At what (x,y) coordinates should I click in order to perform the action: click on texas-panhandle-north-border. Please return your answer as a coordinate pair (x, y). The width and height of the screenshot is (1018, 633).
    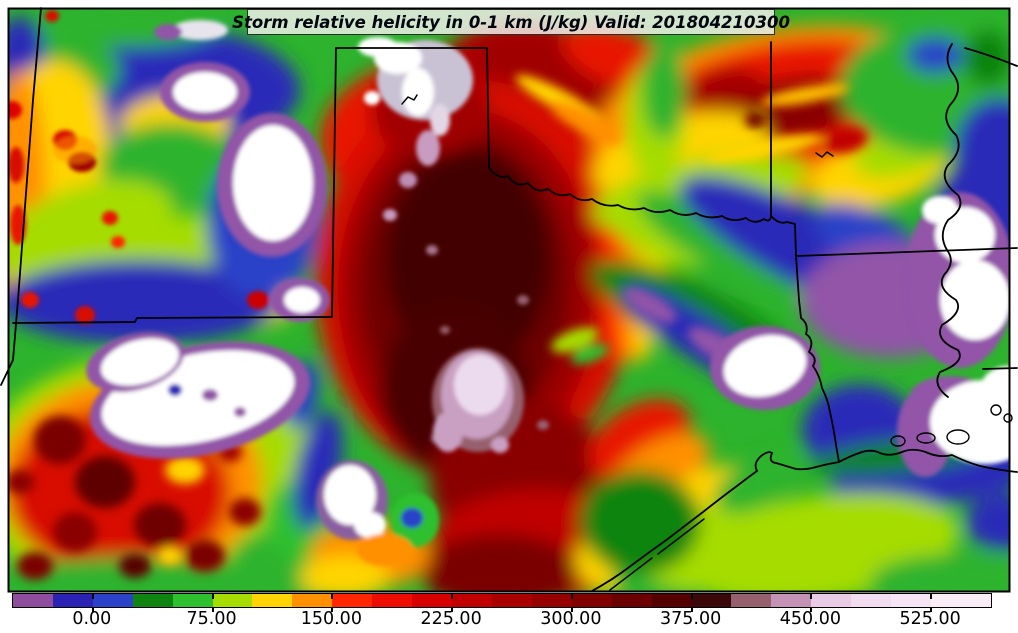
    Looking at the image, I should click on (412, 108).